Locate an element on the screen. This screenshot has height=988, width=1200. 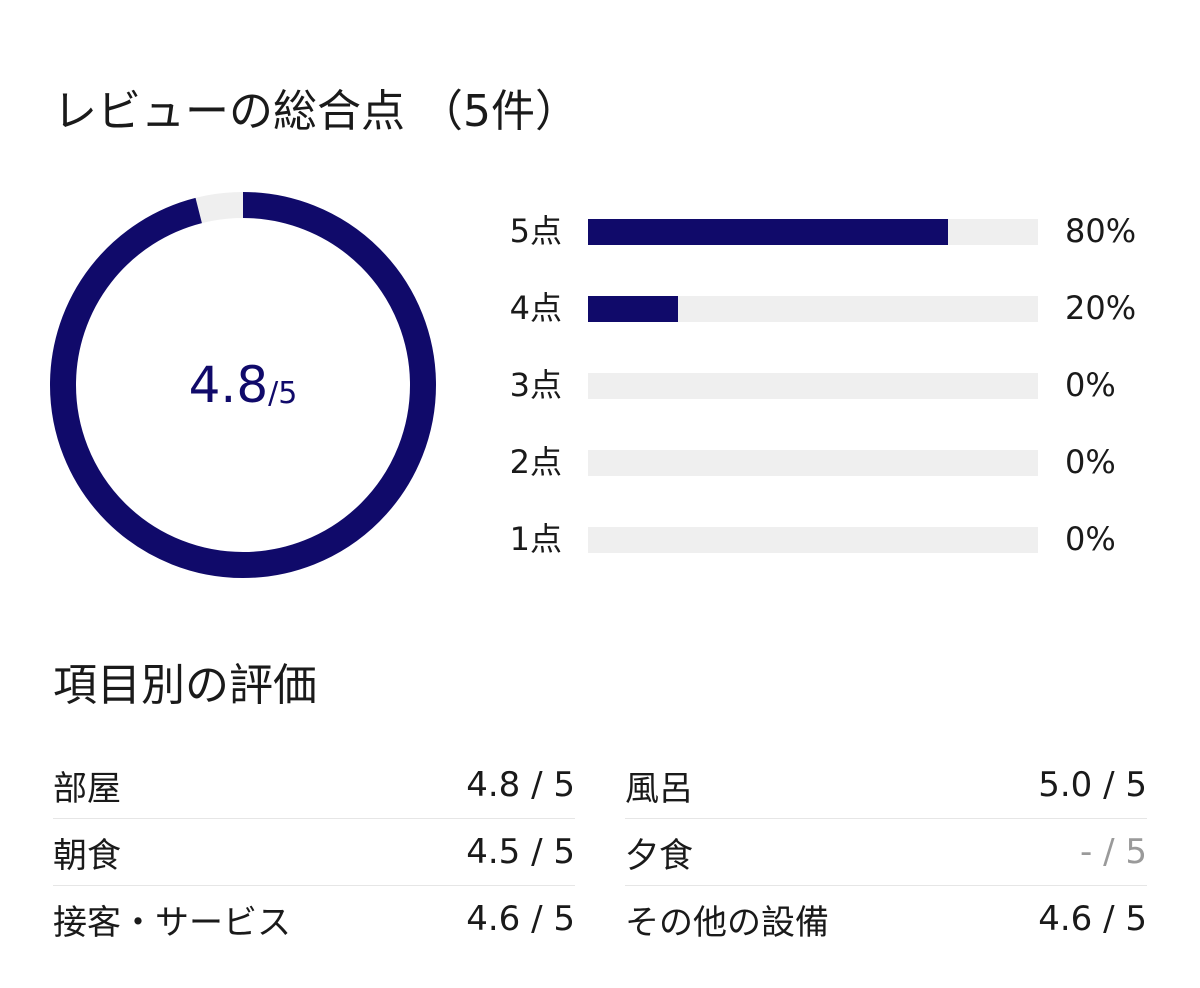
category-row: 朝食 4.5 / 5 is located at coordinates (314, 852).